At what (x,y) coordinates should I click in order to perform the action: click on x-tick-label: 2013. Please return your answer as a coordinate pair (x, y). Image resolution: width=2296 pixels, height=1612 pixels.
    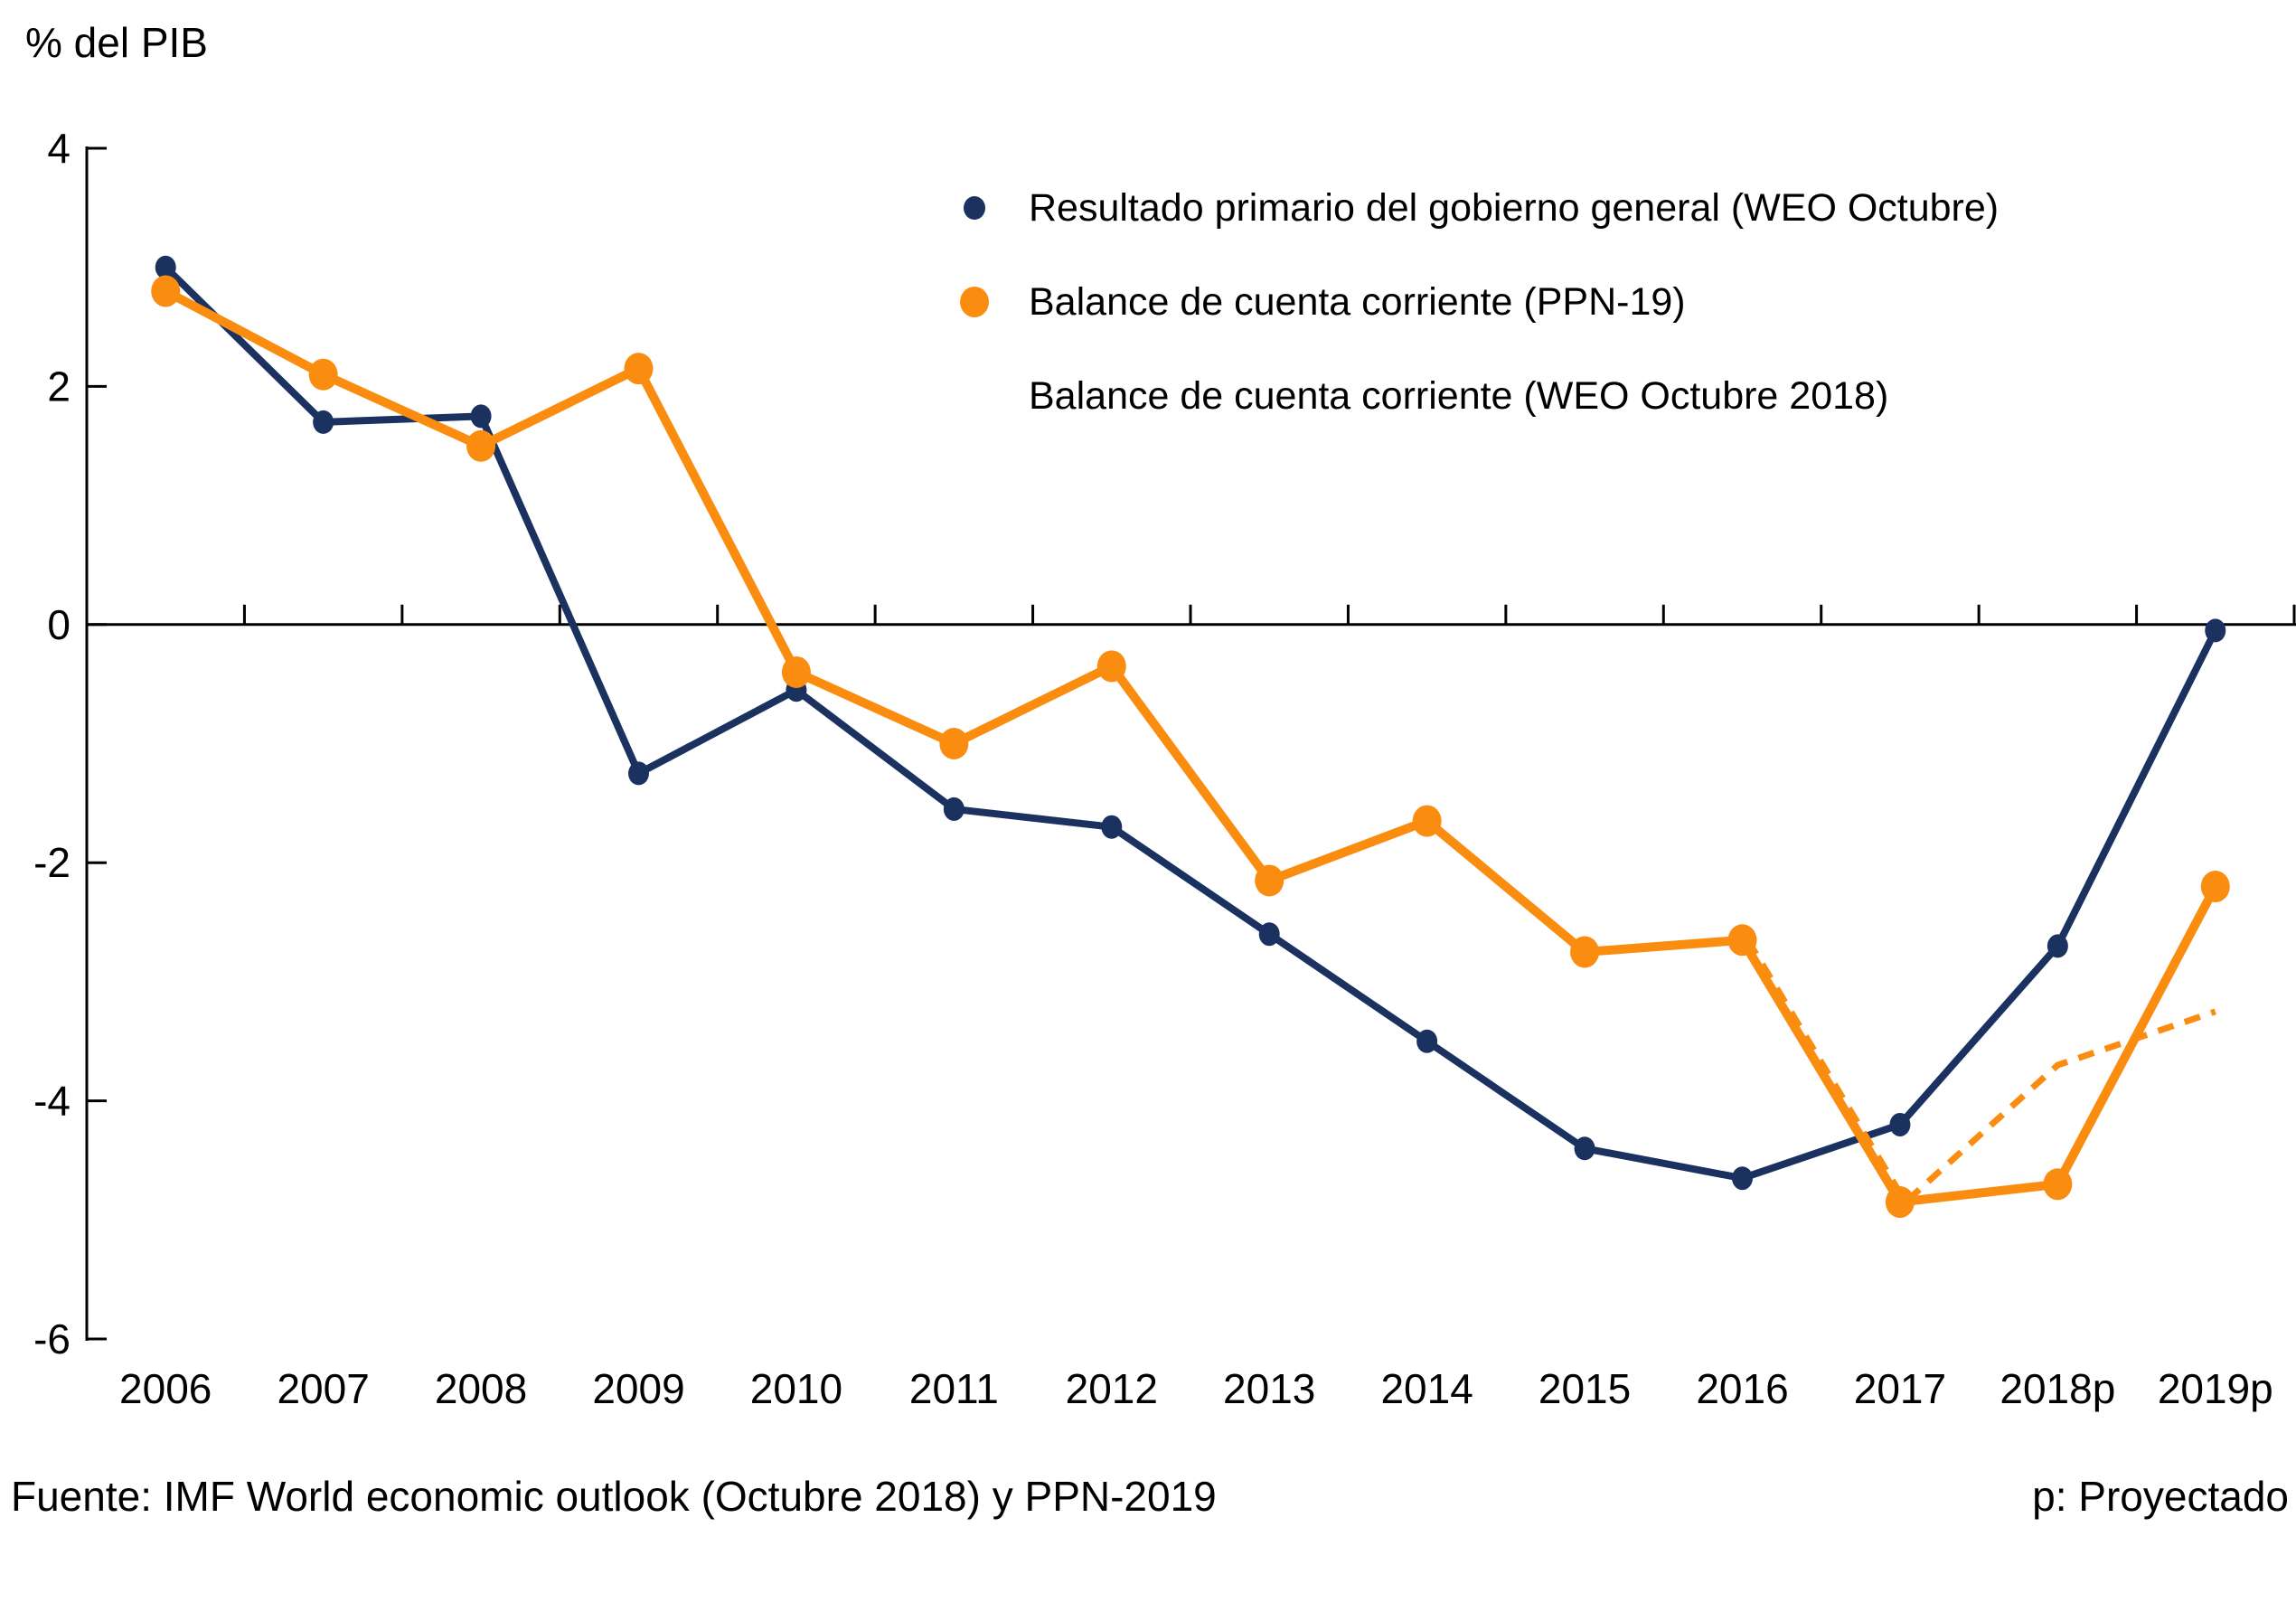
    Looking at the image, I should click on (1269, 1388).